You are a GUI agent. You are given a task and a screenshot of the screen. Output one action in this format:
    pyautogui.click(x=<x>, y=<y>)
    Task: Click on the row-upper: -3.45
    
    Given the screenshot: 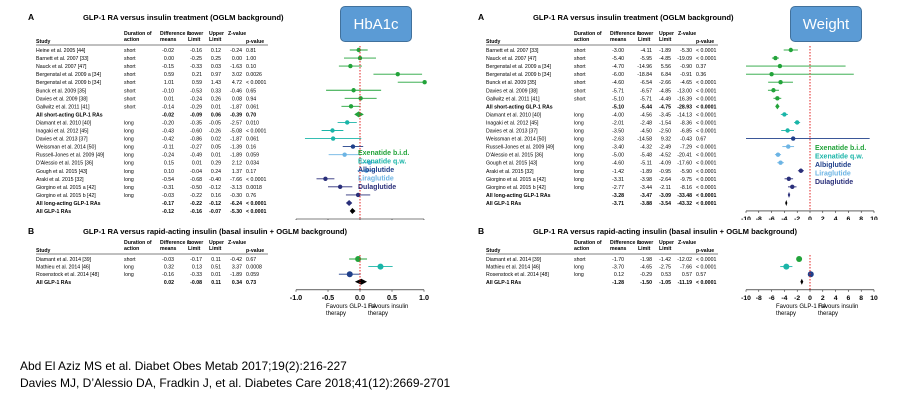 What is the action you would take?
    pyautogui.click(x=665, y=115)
    